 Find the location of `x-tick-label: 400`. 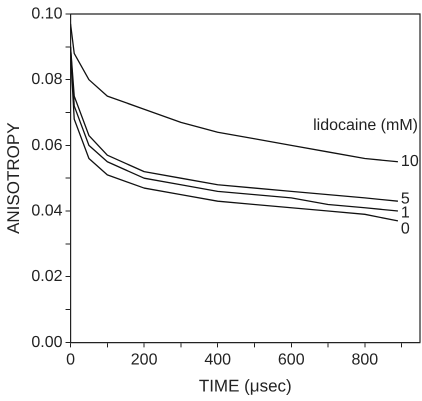

x-tick-label: 400 is located at coordinates (218, 359).